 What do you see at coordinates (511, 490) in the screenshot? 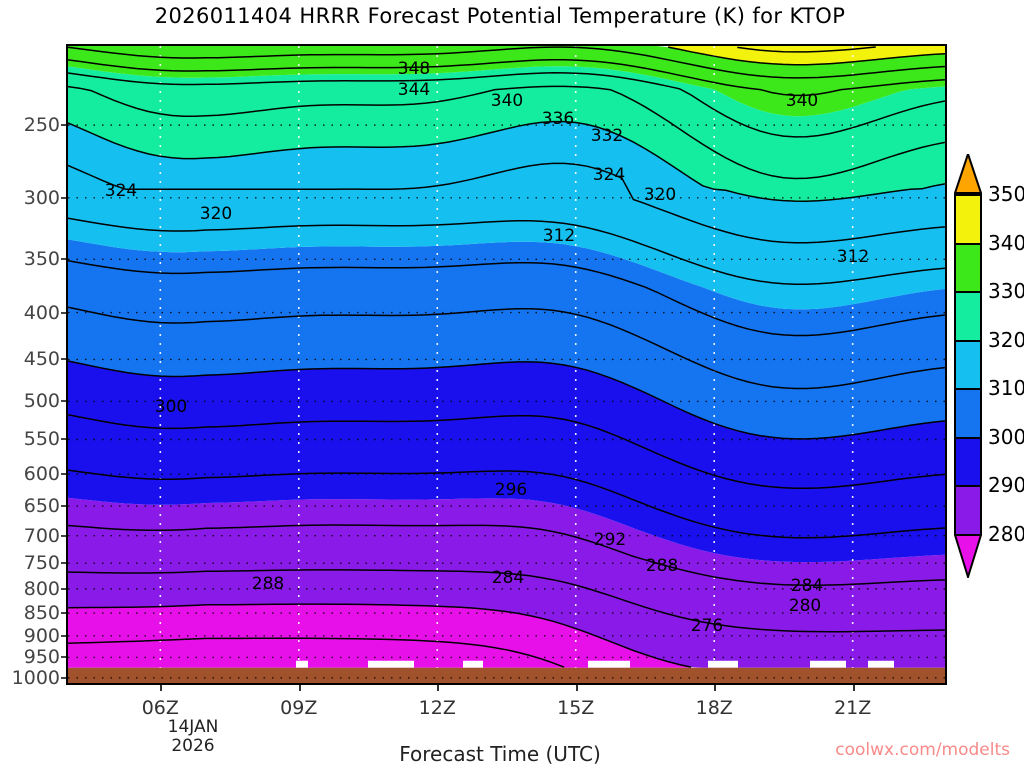
I see `contour-label-text: 296` at bounding box center [511, 490].